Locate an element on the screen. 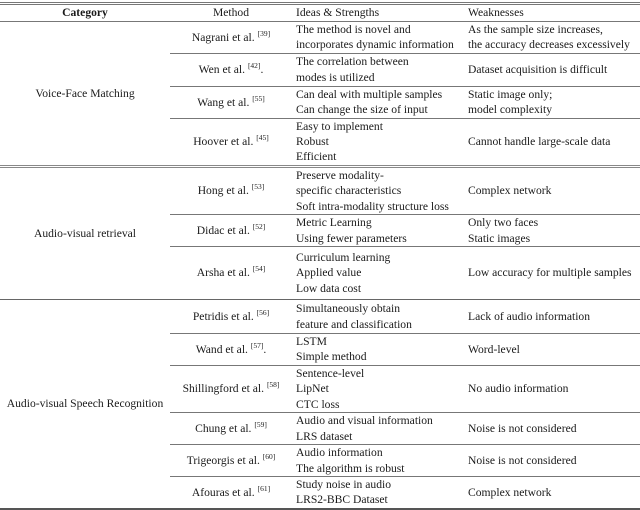  ideas-line: modes is utilized is located at coordinates (335, 77).